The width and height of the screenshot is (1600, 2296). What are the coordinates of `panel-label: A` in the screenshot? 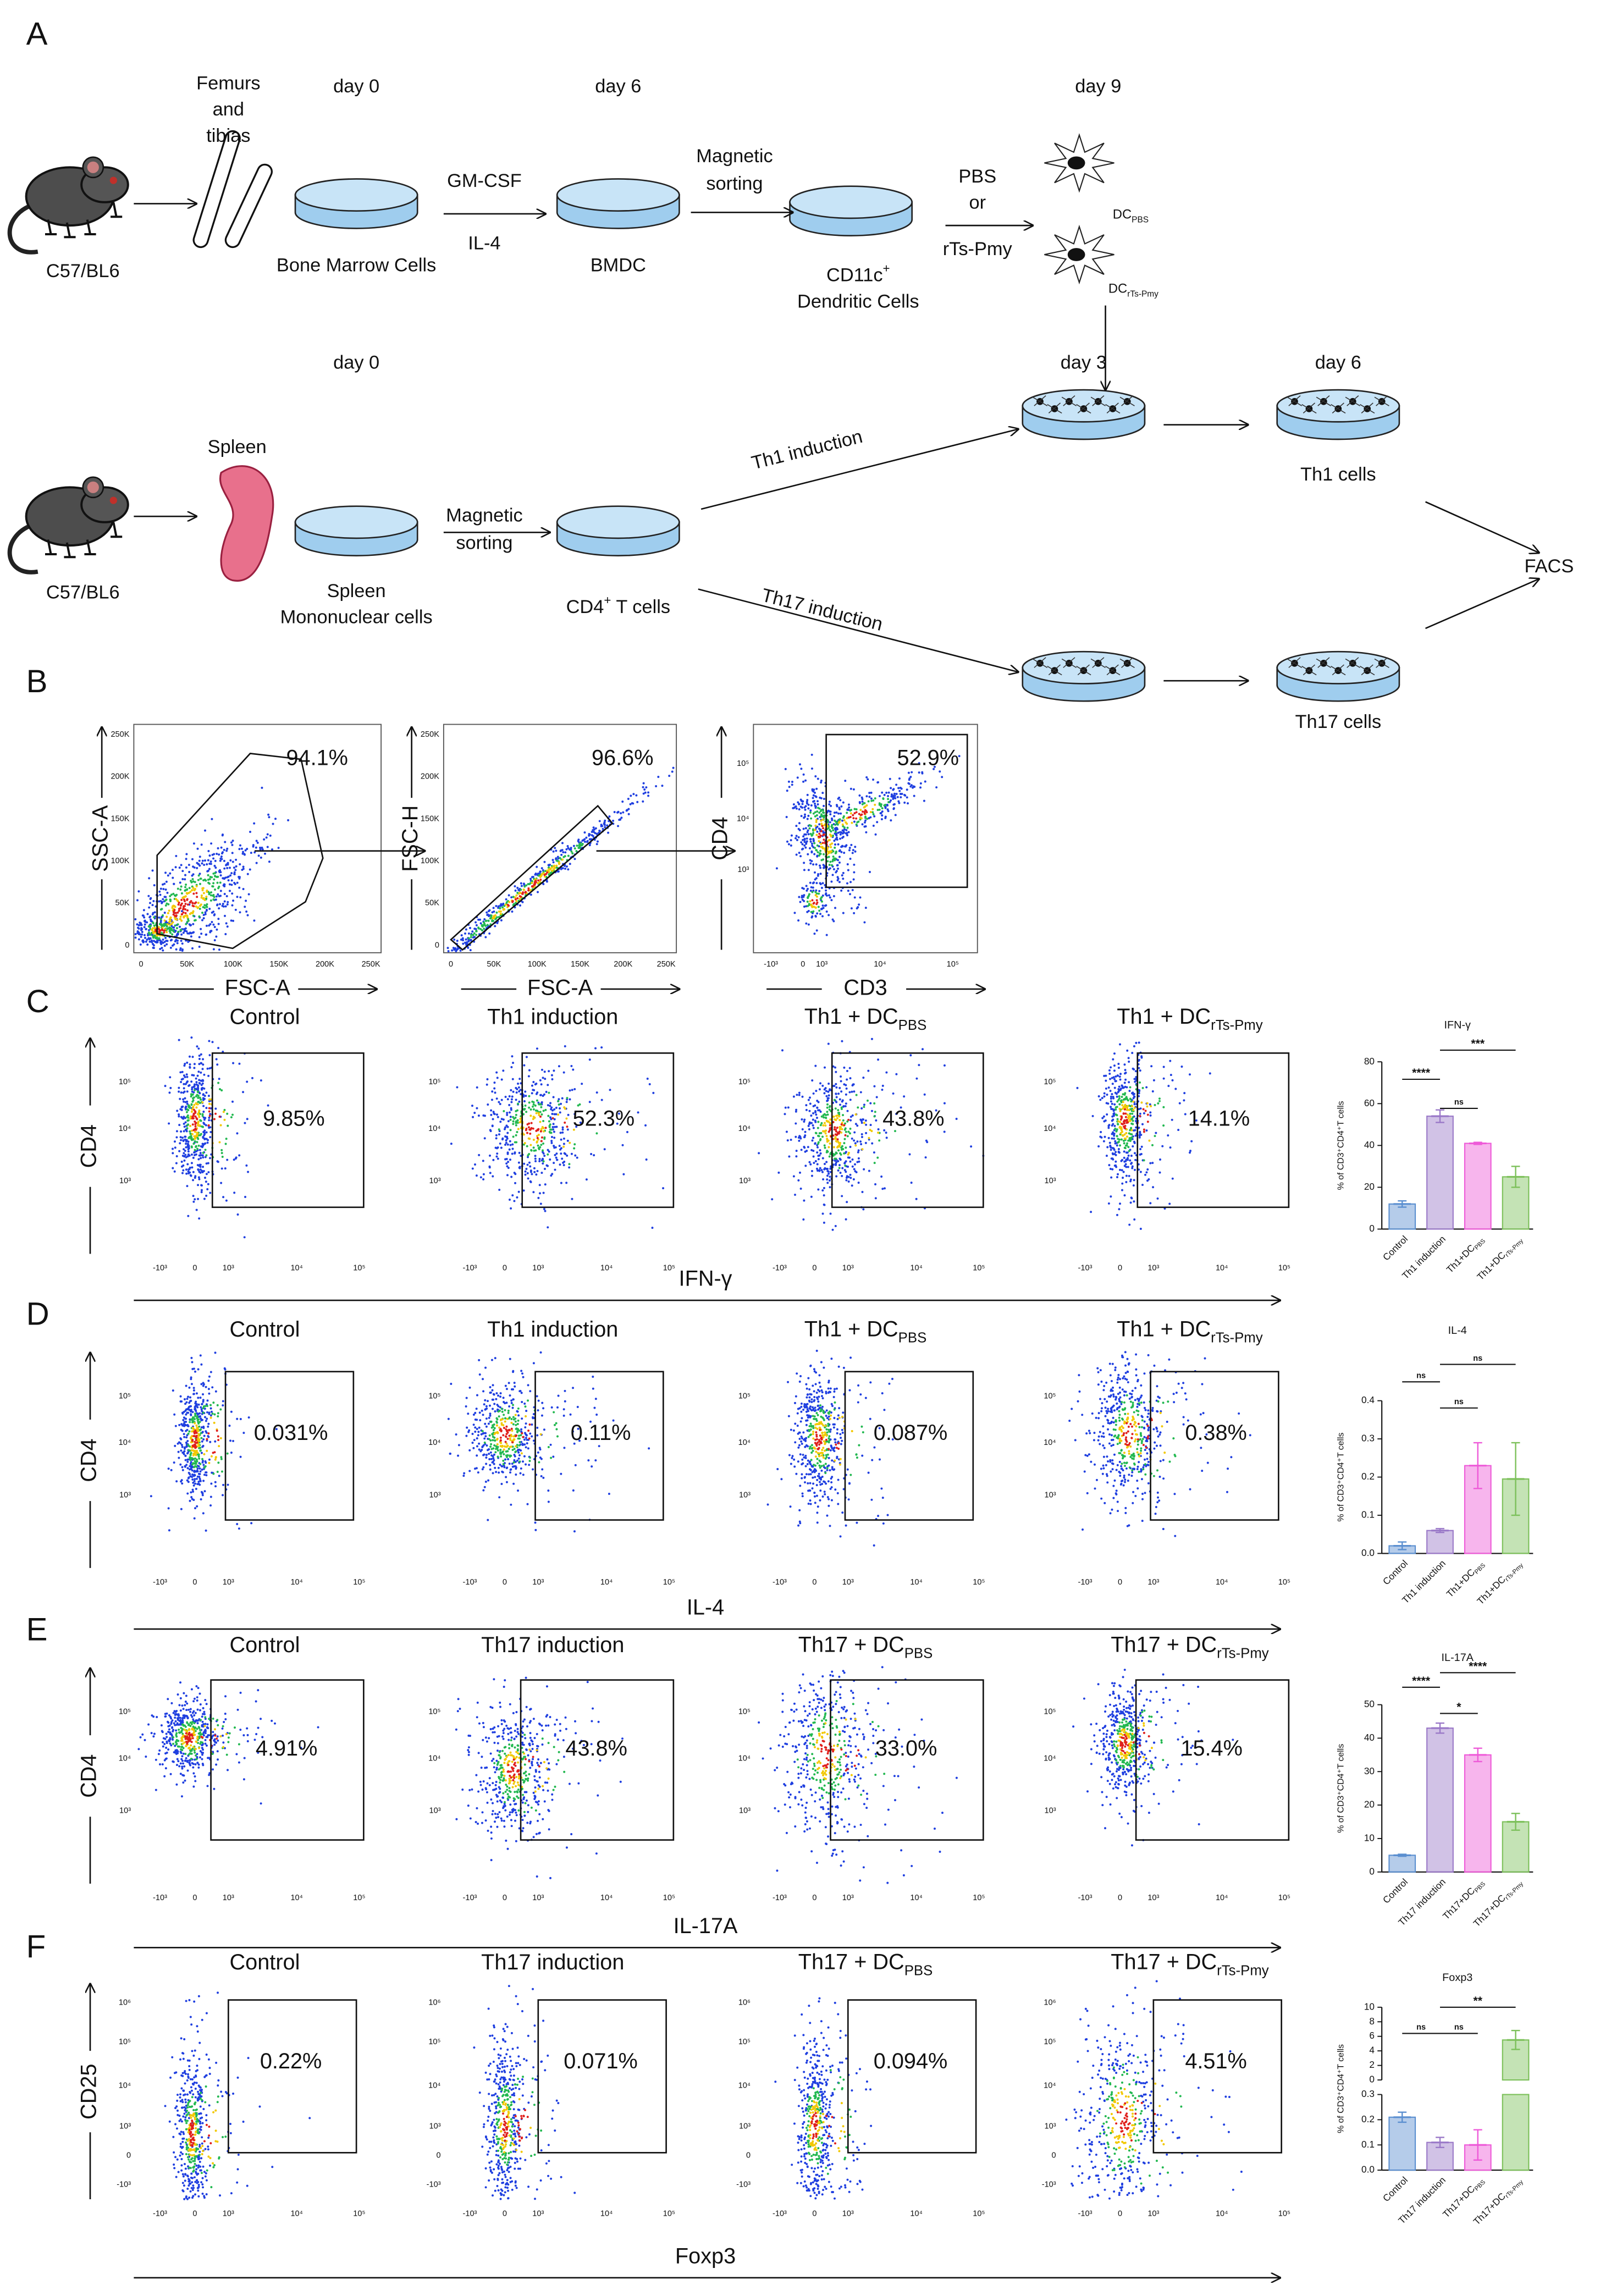 It's located at (37, 34).